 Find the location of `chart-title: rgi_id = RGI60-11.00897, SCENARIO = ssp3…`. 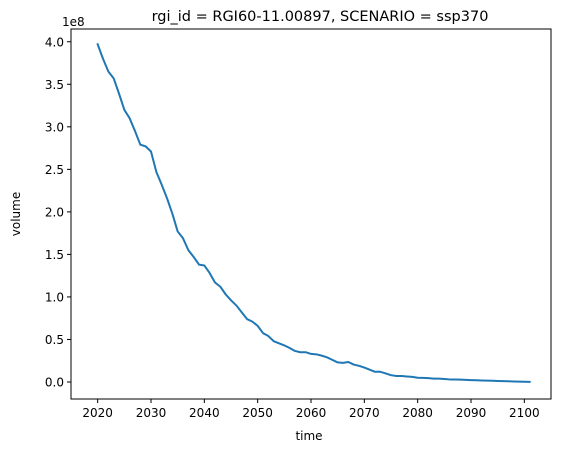

chart-title: rgi_id = RGI60-11.00897, SCENARIO = ssp3… is located at coordinates (320, 17).